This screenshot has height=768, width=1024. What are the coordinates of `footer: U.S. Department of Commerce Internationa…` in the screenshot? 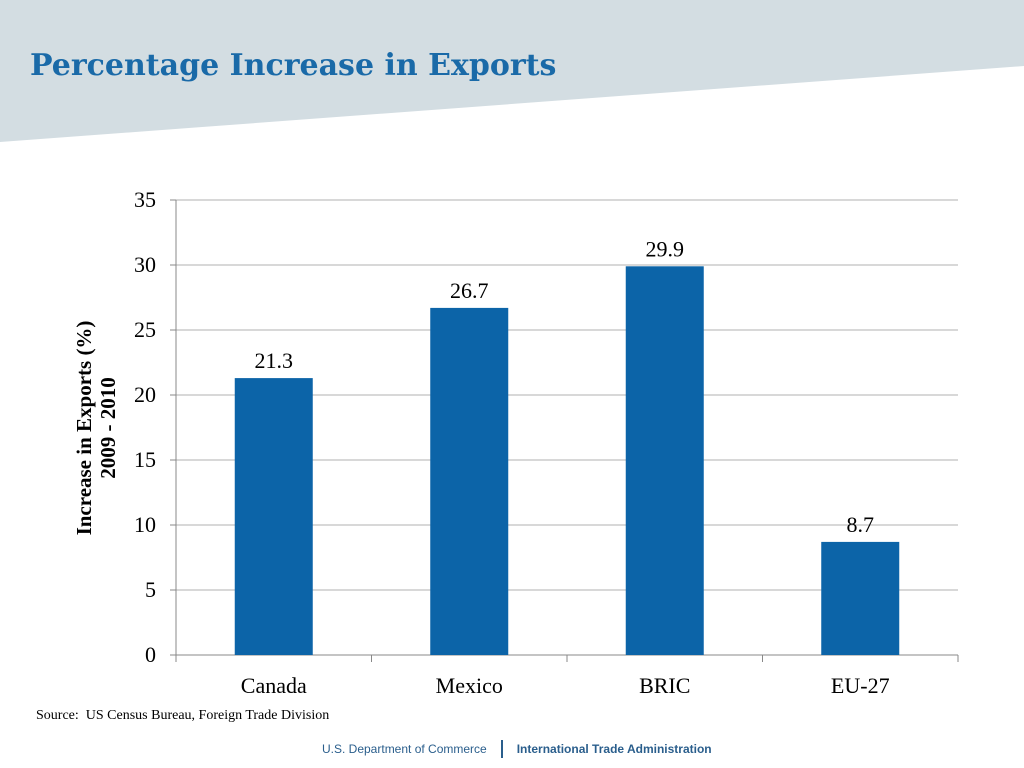 It's located at (517, 749).